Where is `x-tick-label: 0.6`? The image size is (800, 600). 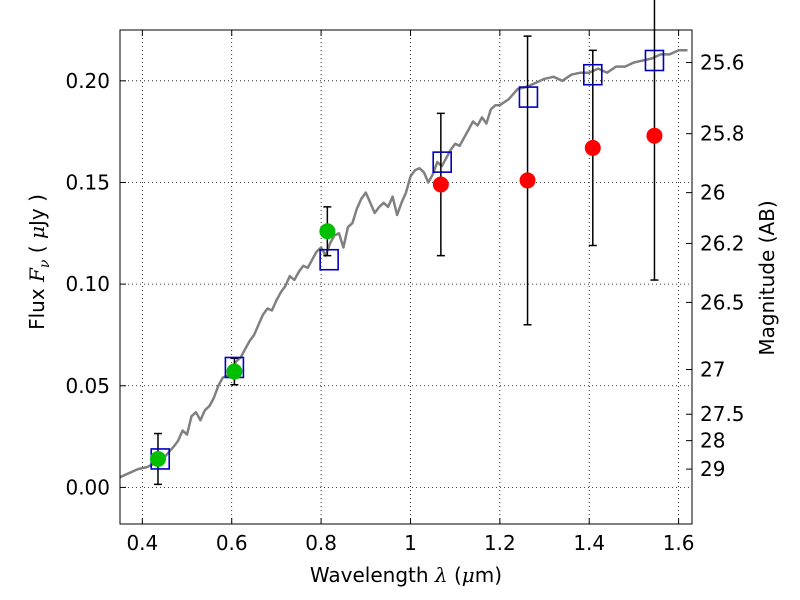 x-tick-label: 0.6 is located at coordinates (232, 543).